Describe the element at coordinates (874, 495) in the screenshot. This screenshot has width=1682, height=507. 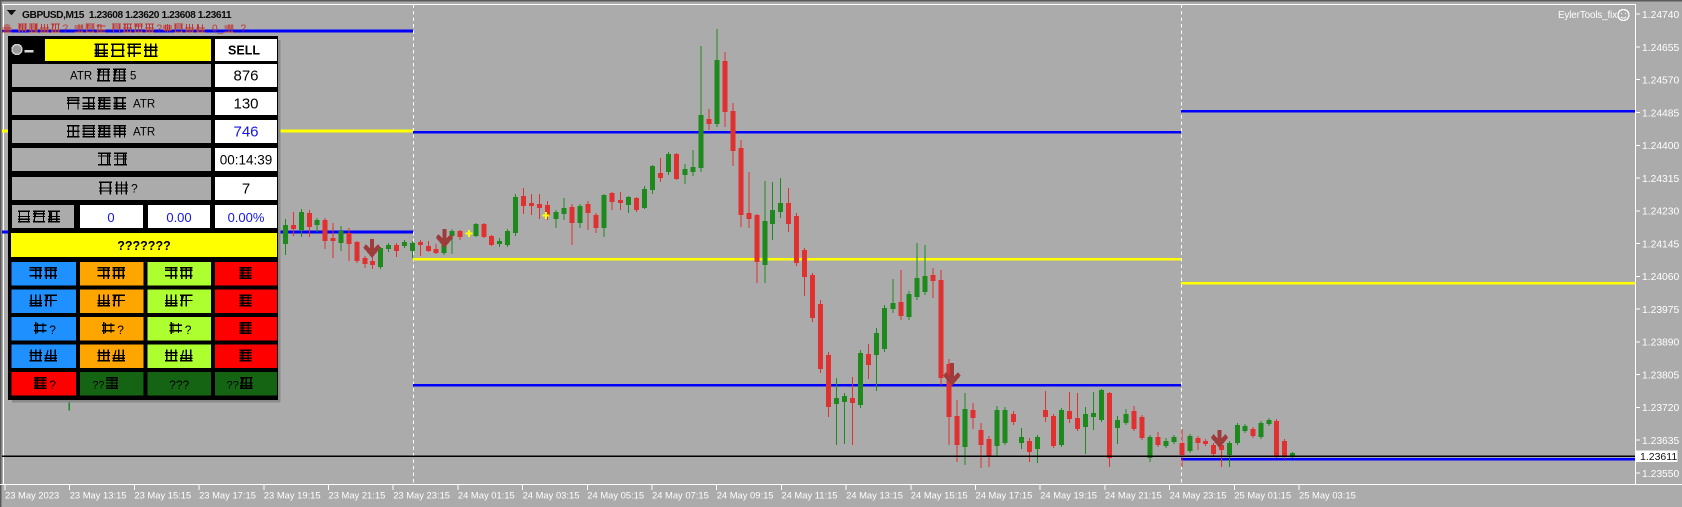
I see `svg-text: 24 May 13:15` at that location.